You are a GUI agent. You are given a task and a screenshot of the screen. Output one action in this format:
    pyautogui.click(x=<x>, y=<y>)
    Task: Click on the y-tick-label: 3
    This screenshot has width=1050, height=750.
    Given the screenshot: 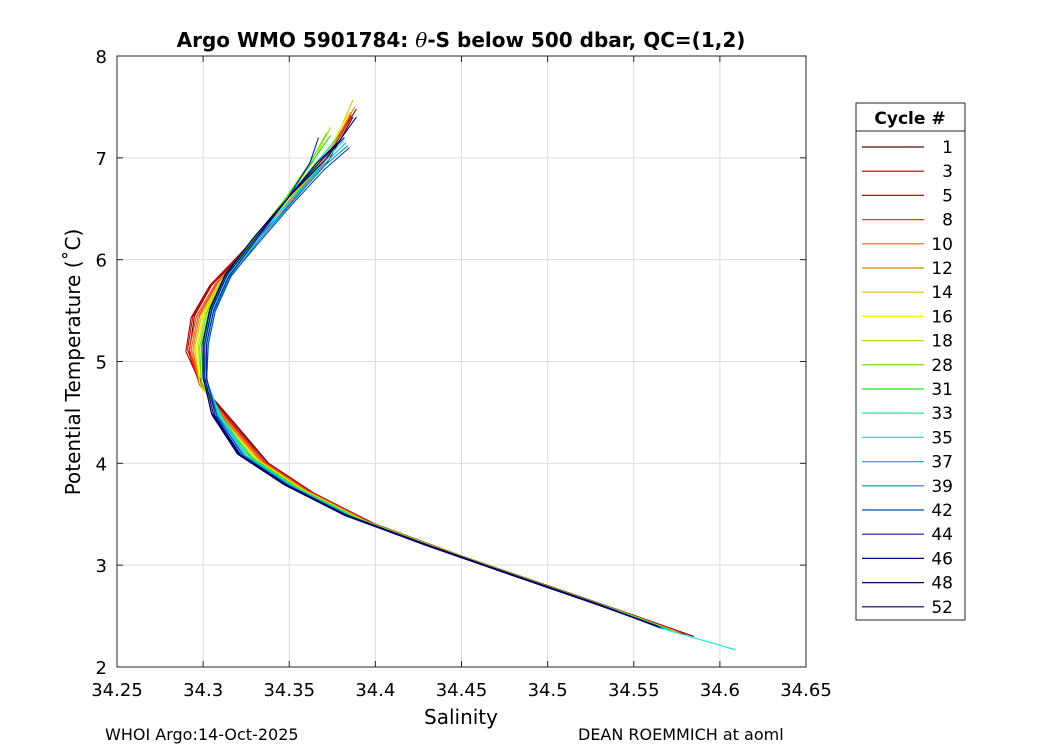 What is the action you would take?
    pyautogui.click(x=101, y=566)
    